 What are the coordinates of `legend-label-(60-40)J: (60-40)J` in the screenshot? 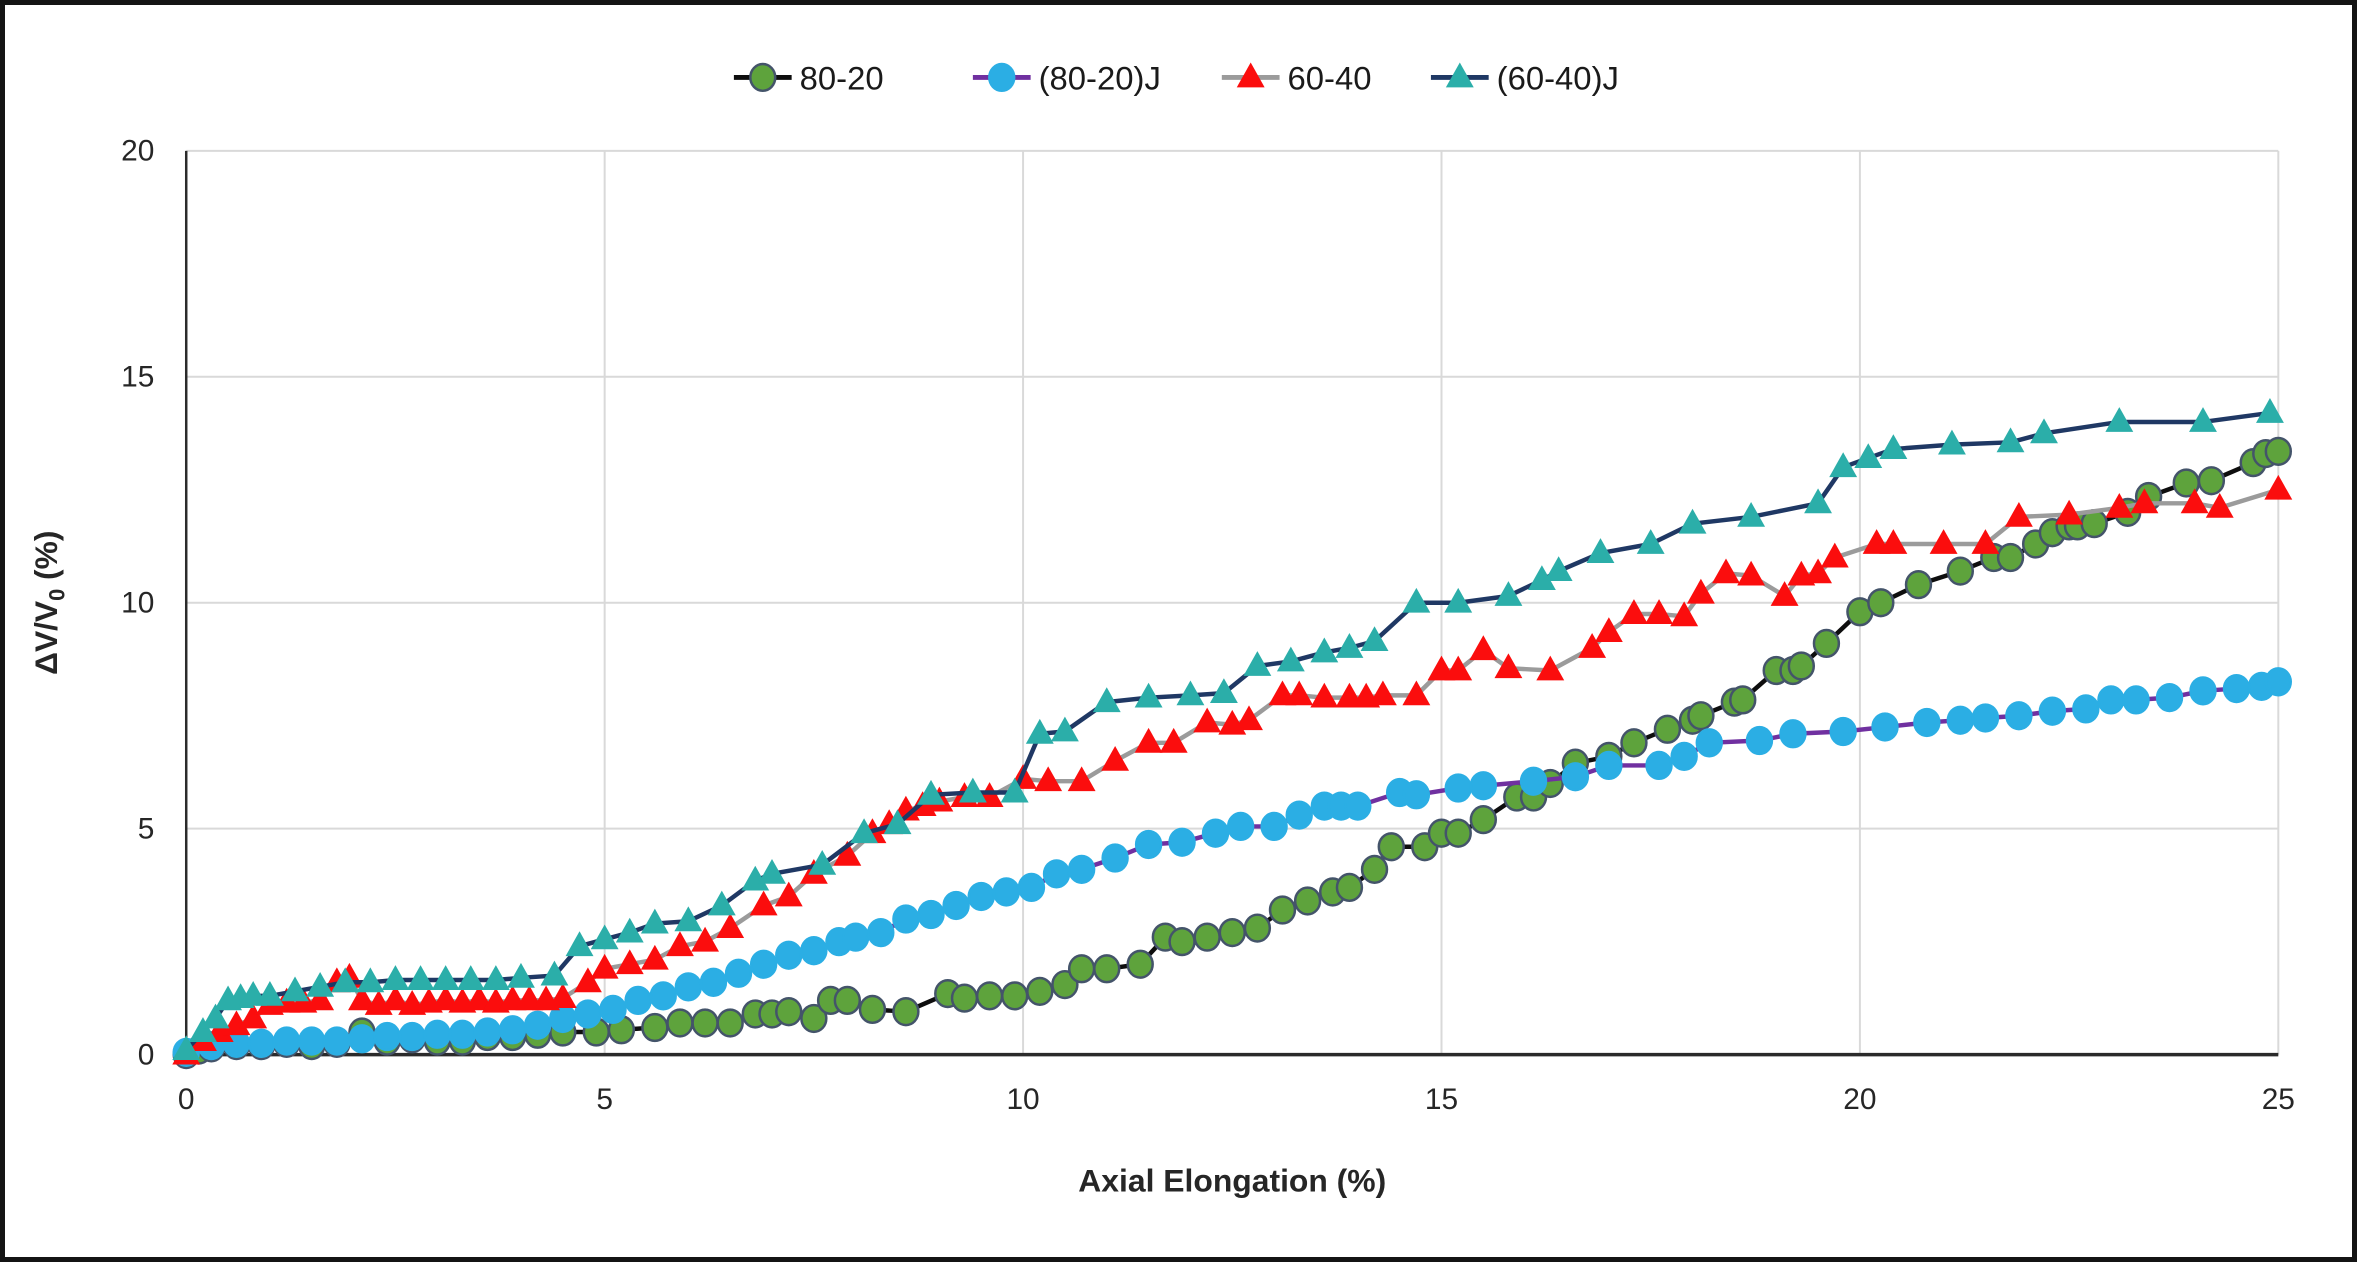 It's located at (1558, 77).